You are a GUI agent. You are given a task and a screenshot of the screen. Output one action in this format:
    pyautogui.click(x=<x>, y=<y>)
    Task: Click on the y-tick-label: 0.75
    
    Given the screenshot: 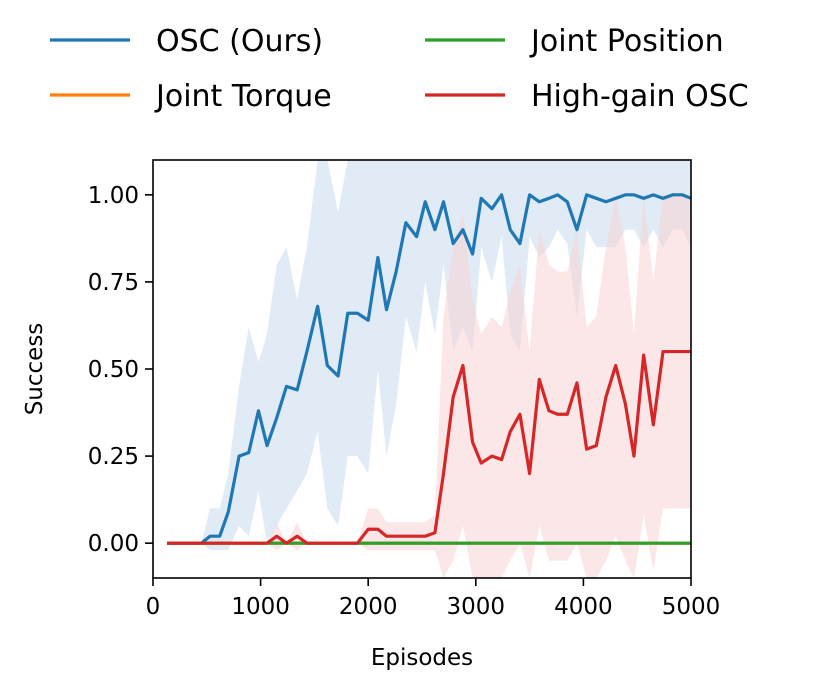 What is the action you would take?
    pyautogui.click(x=113, y=283)
    